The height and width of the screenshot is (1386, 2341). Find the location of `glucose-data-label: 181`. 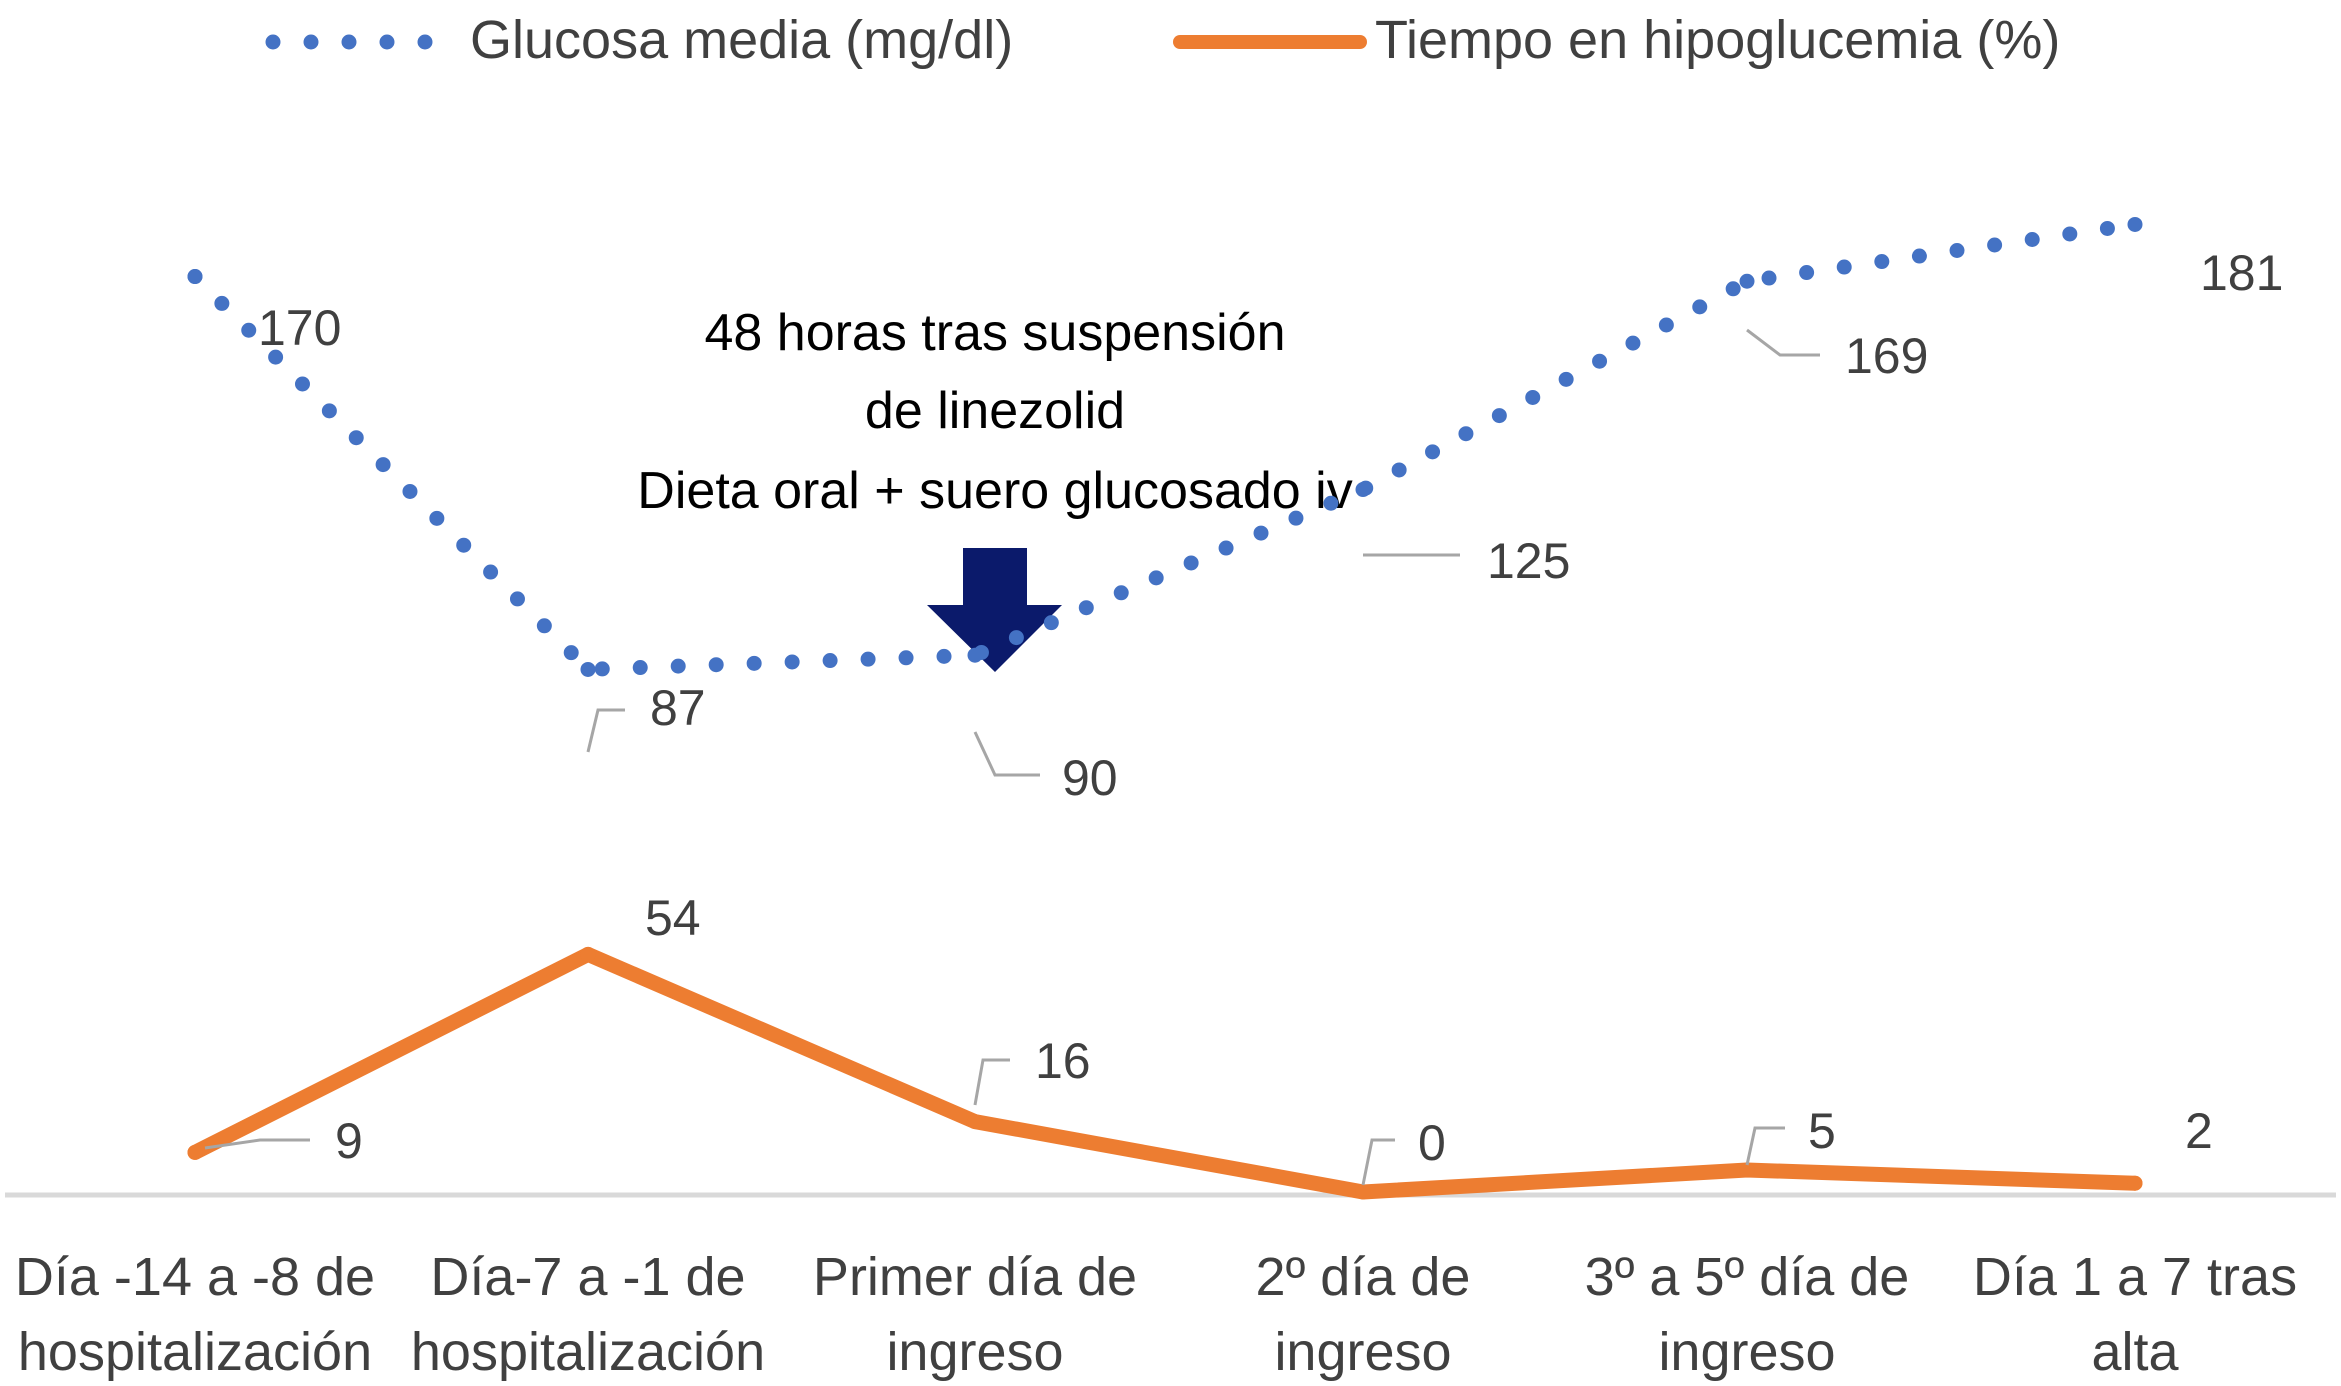

glucose-data-label: 181 is located at coordinates (2241, 273).